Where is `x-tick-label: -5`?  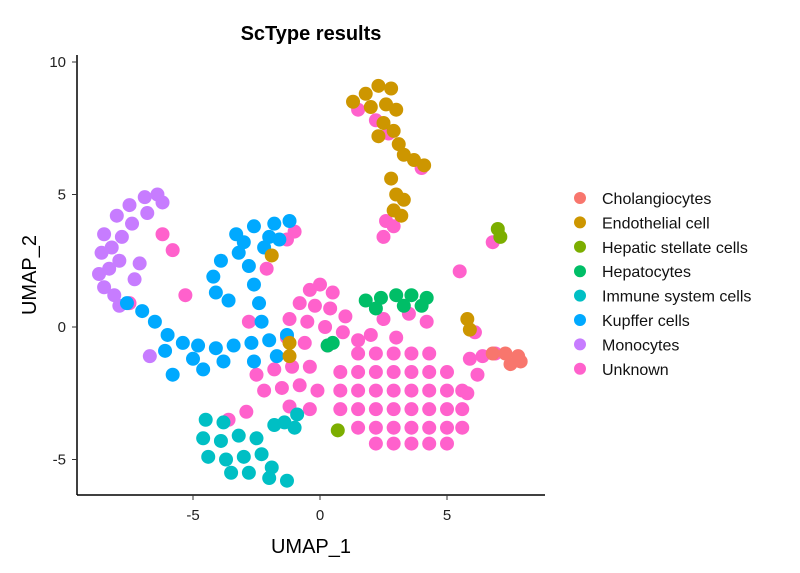 x-tick-label: -5 is located at coordinates (192, 515).